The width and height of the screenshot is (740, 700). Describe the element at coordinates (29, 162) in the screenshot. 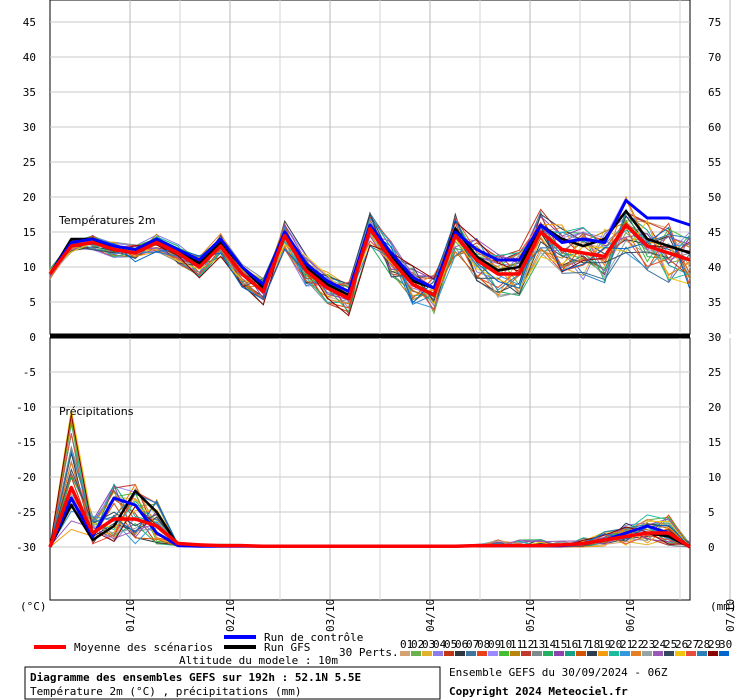

I see `temp-left-tick-label: 25` at that location.